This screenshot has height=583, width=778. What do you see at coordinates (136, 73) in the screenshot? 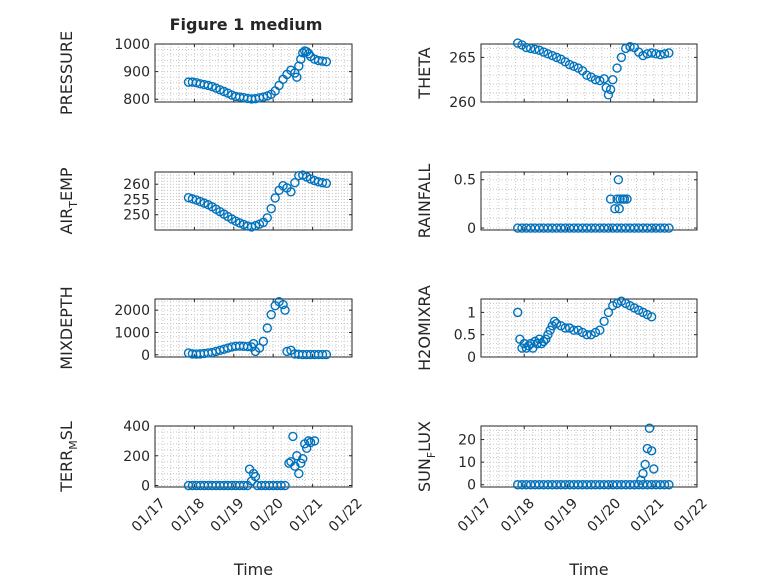
I see `y-tick-label: 900` at bounding box center [136, 73].